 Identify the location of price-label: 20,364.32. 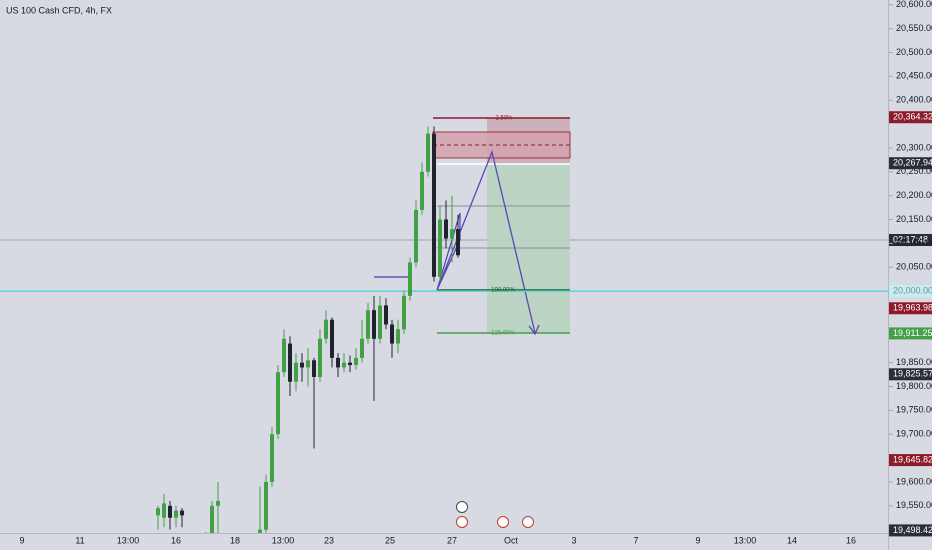
(912, 117).